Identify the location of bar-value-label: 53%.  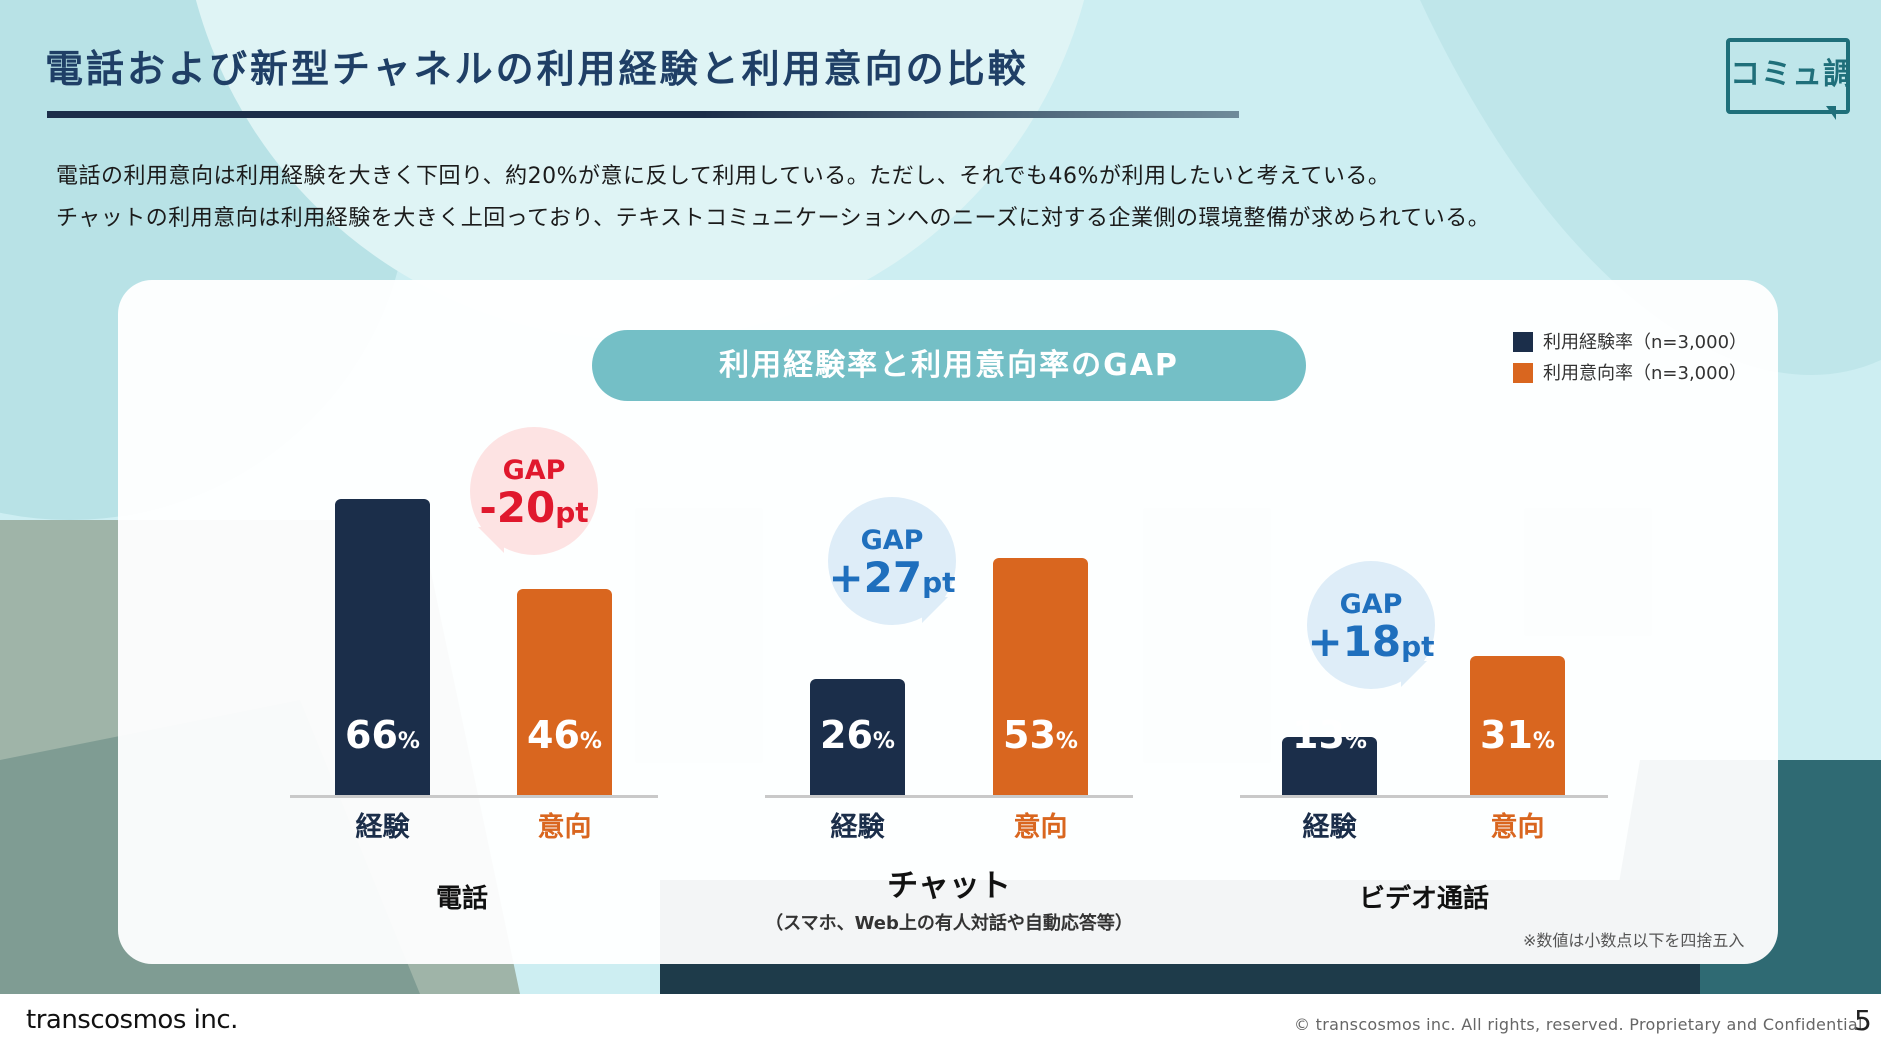
(1040, 735).